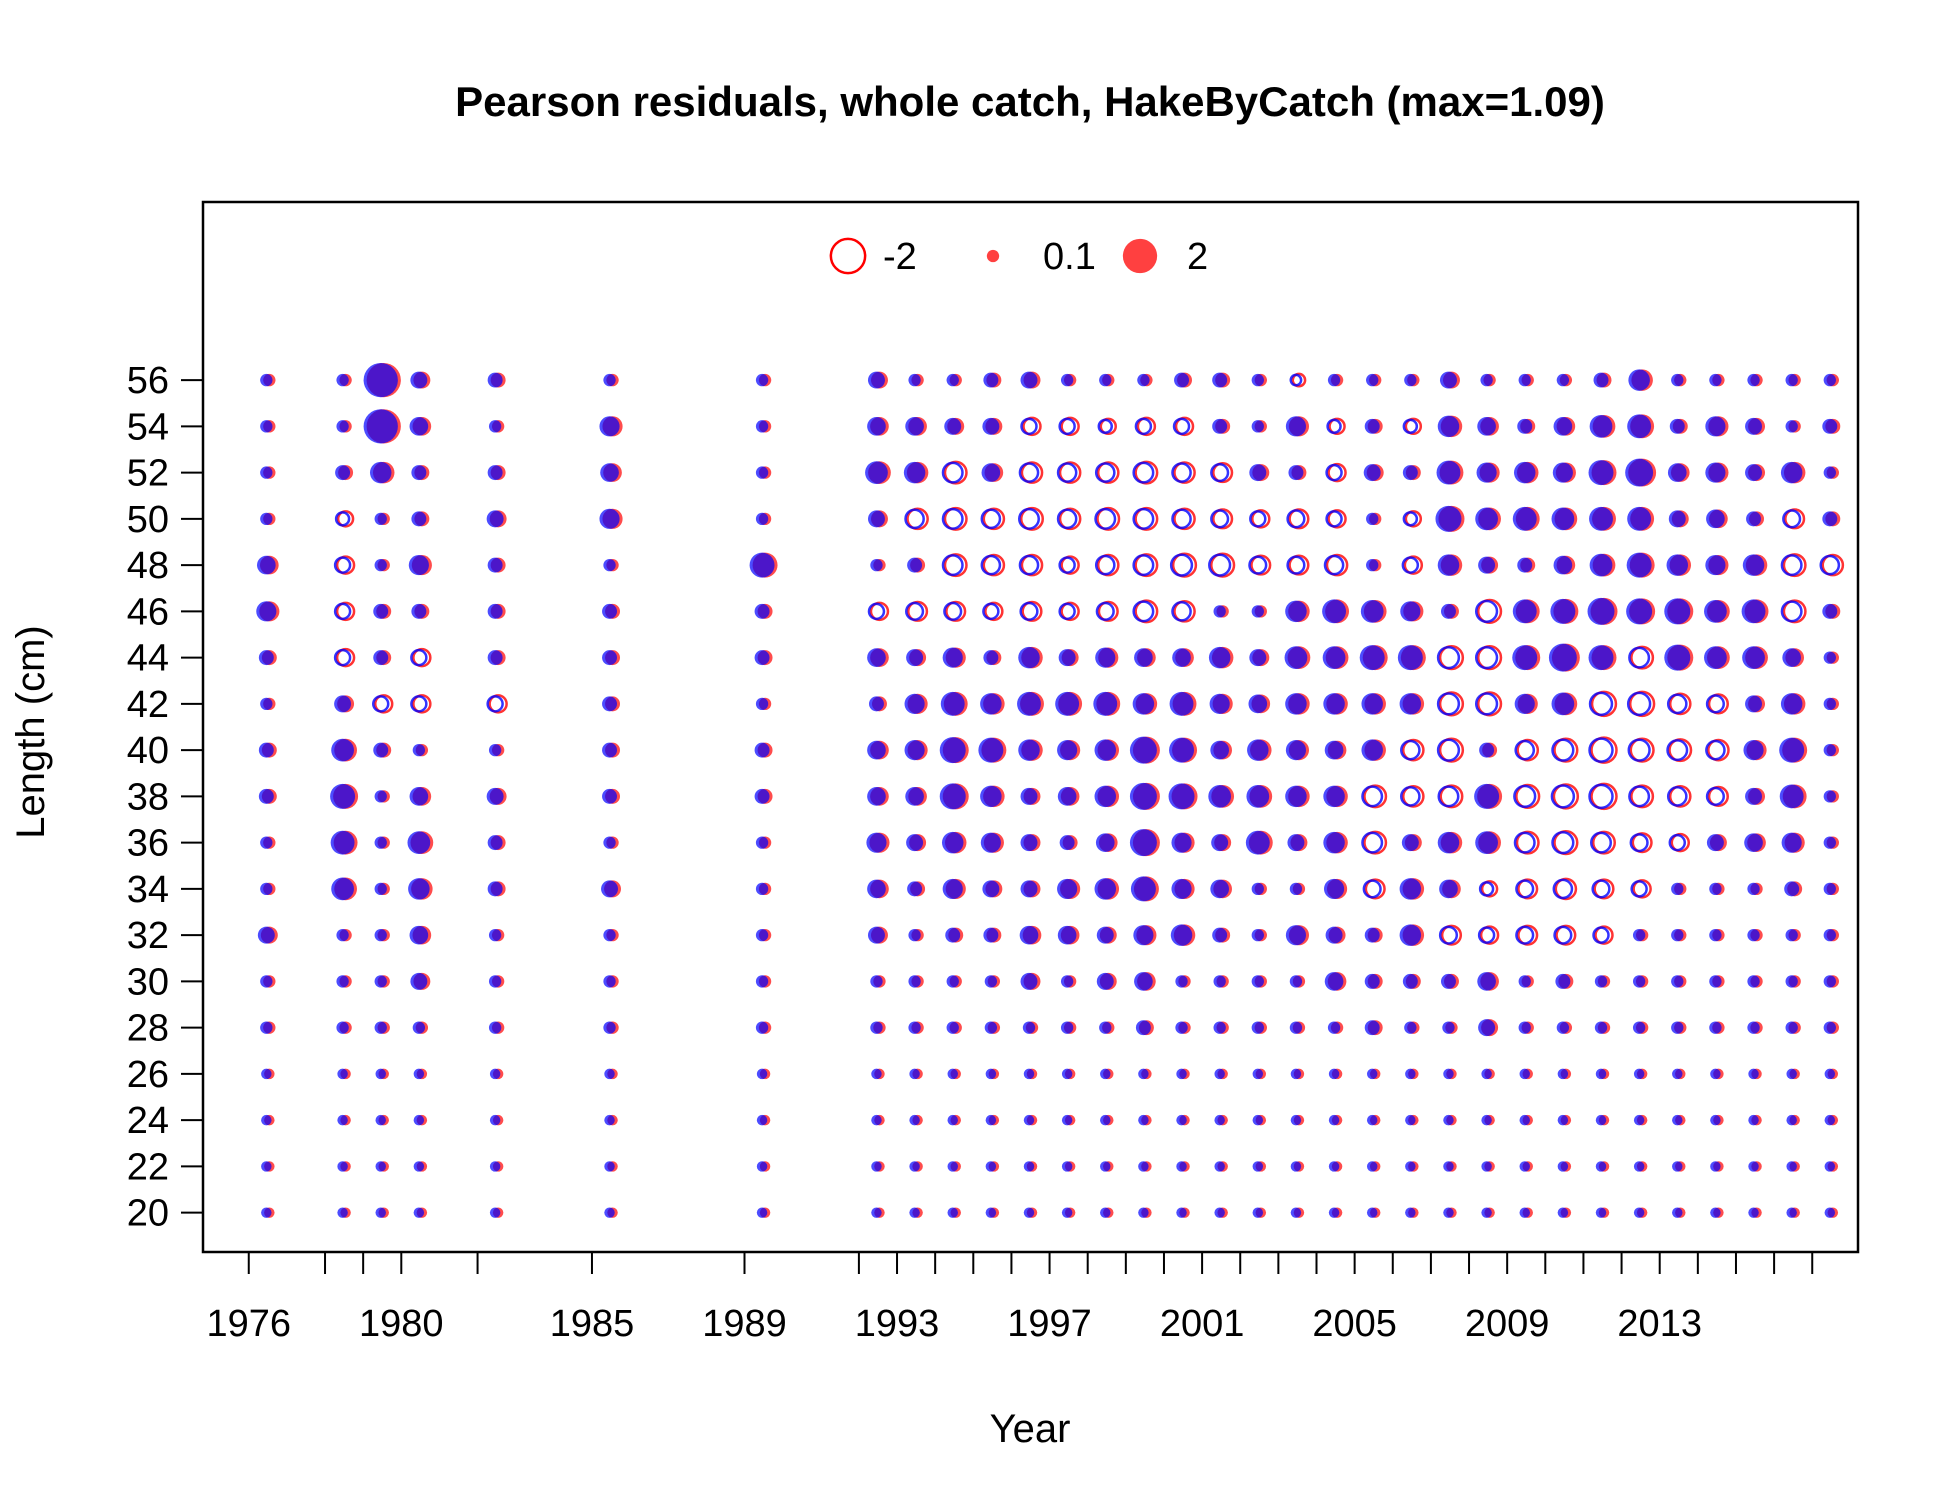  Describe the element at coordinates (148, 1121) in the screenshot. I see `y-tick-label: 24` at that location.